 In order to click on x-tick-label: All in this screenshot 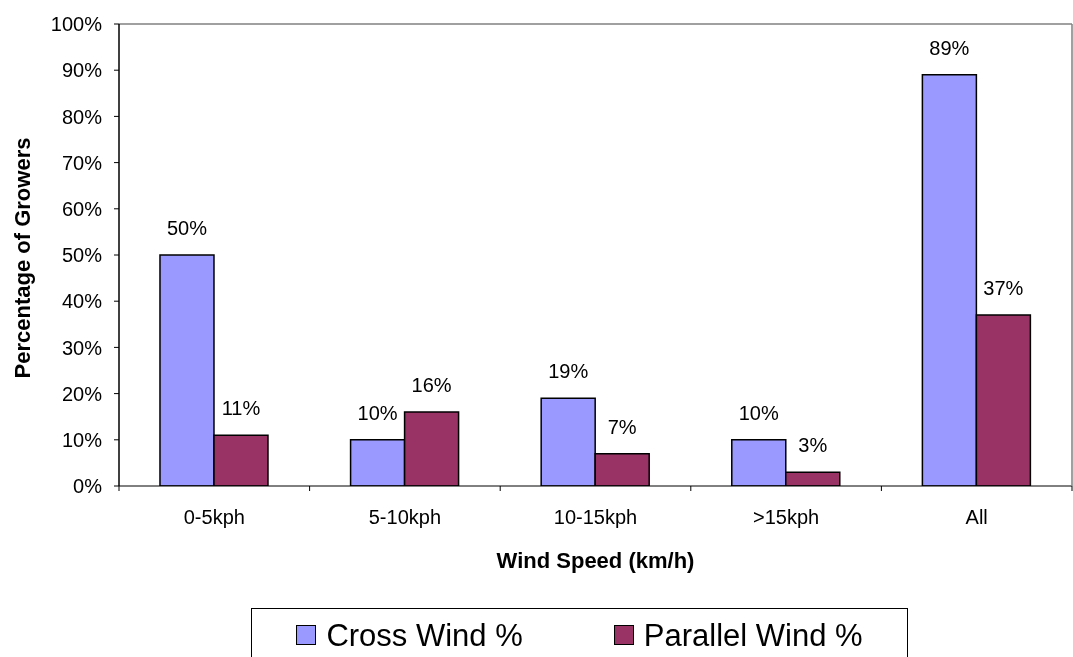, I will do `click(976, 517)`.